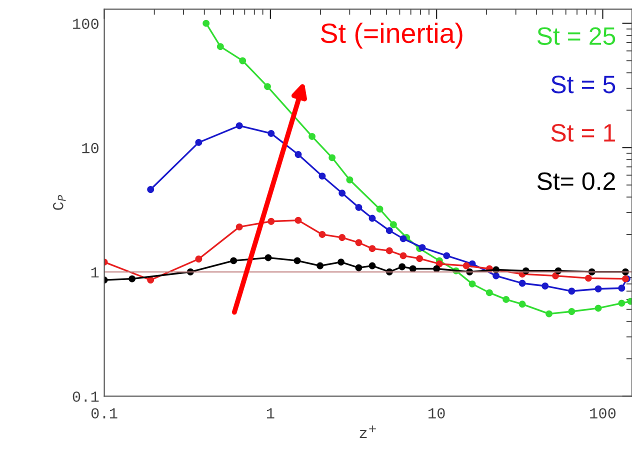 The image size is (632, 458). Describe the element at coordinates (576, 36) in the screenshot. I see `text: St = 25` at that location.